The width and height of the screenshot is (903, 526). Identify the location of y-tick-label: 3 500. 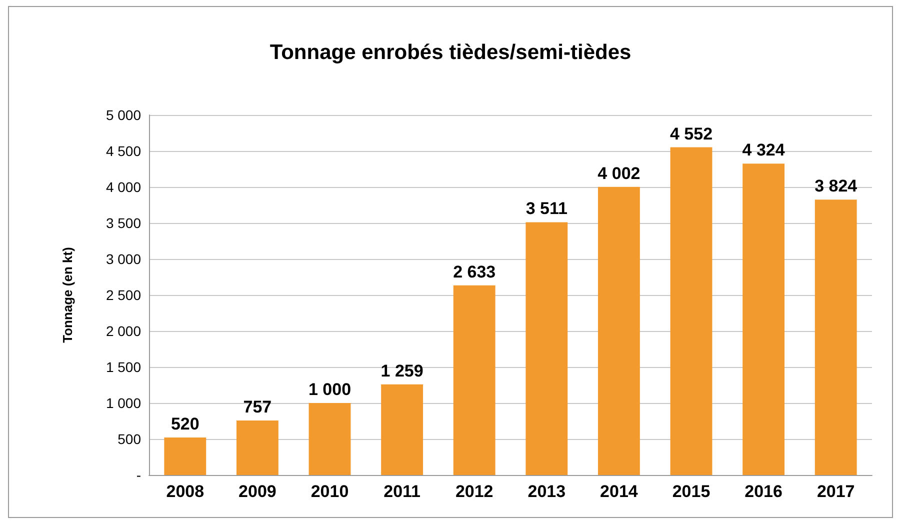
(124, 223).